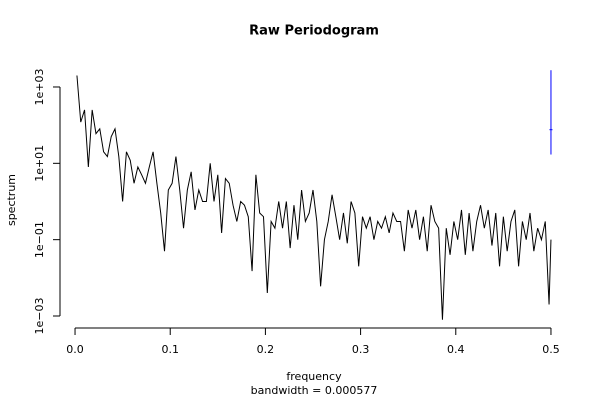  I want to click on x-tick-label: 0.4, so click(456, 349).